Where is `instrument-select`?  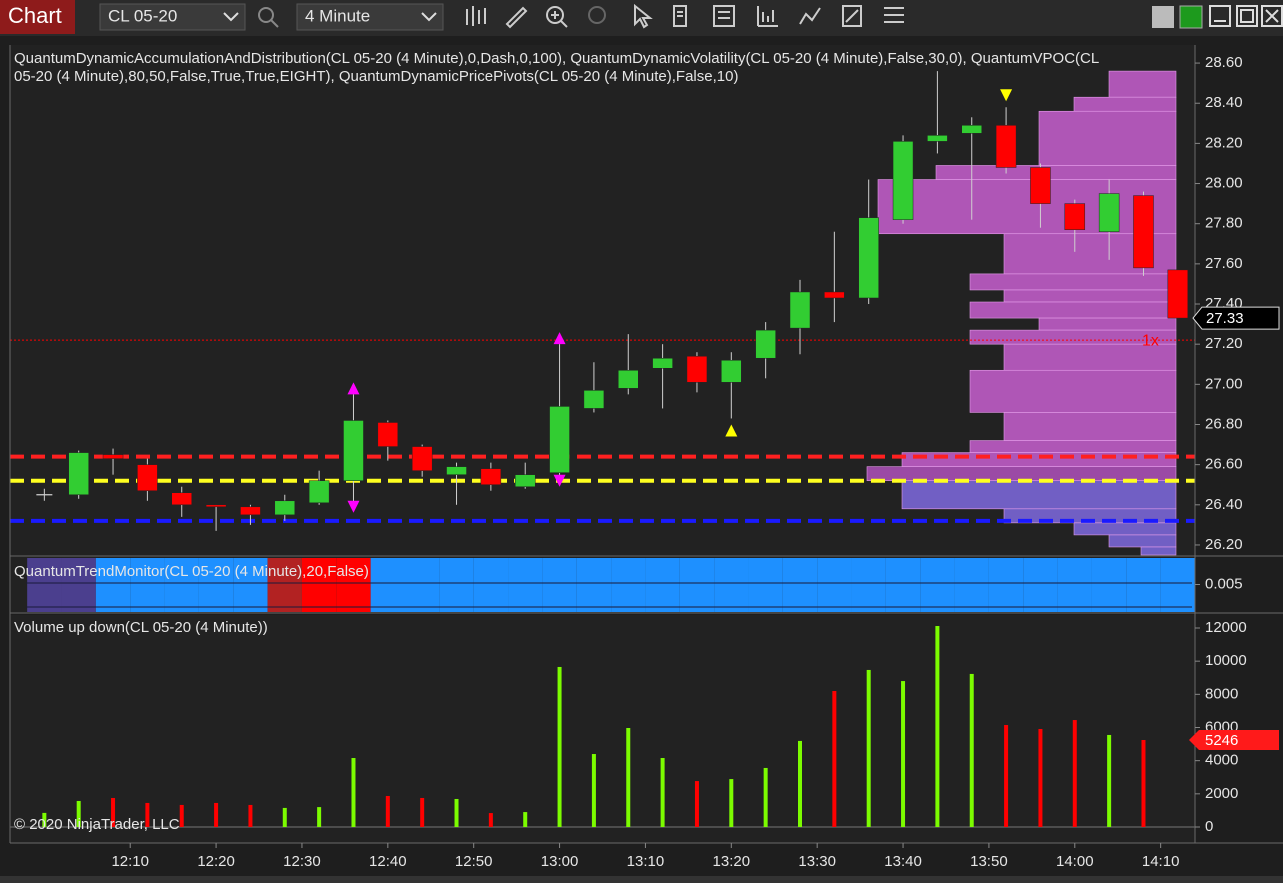
instrument-select is located at coordinates (172, 17).